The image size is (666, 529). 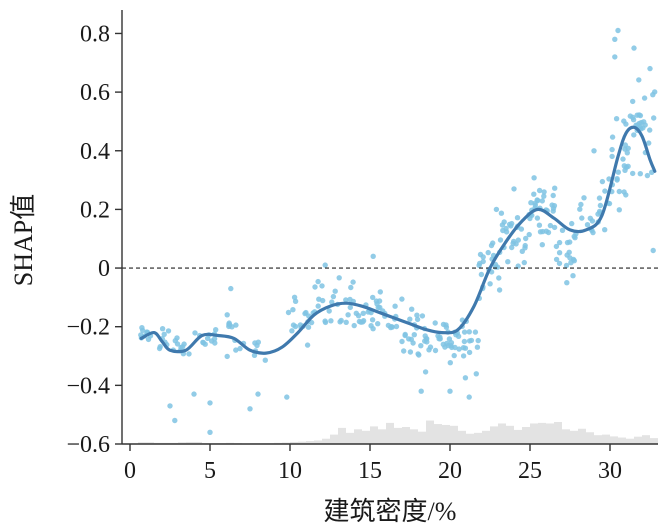 What do you see at coordinates (398, 432) in the screenshot?
I see `density-histogram` at bounding box center [398, 432].